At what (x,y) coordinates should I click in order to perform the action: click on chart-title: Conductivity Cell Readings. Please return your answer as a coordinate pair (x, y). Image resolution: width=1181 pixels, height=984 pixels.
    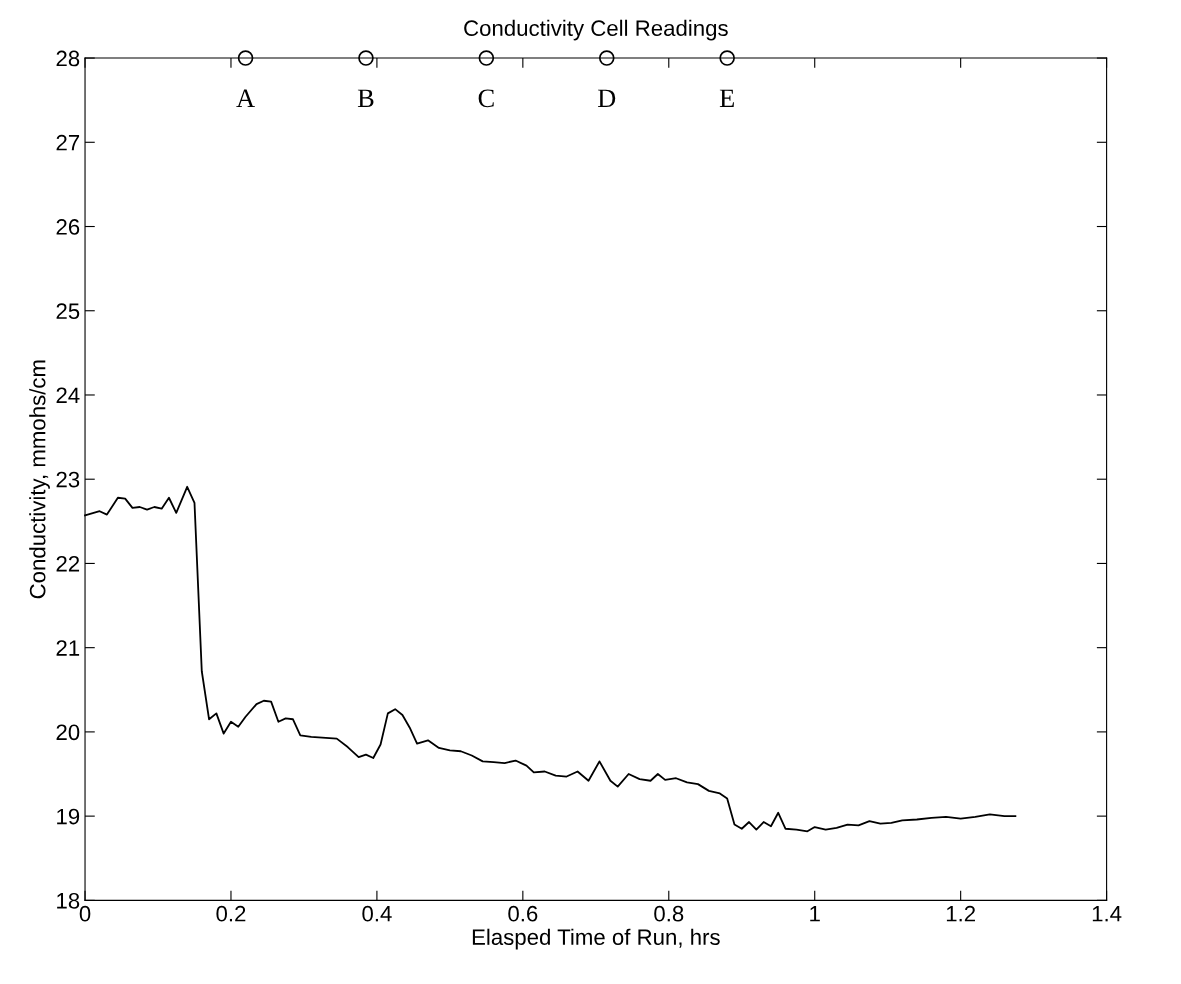
    Looking at the image, I should click on (596, 30).